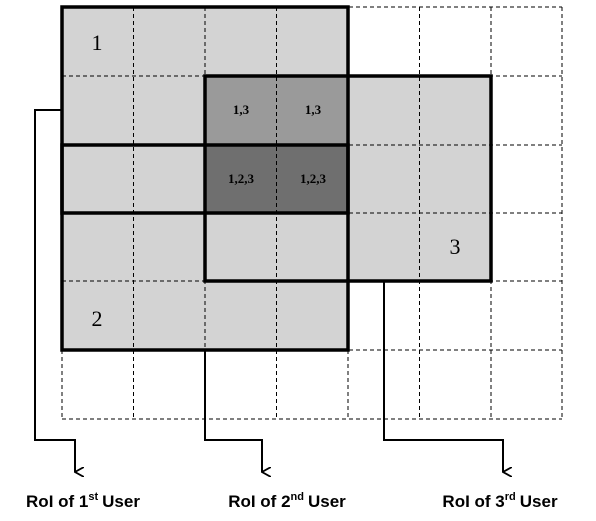  Describe the element at coordinates (473, 501) in the screenshot. I see `caption-text: RoI of 3` at that location.